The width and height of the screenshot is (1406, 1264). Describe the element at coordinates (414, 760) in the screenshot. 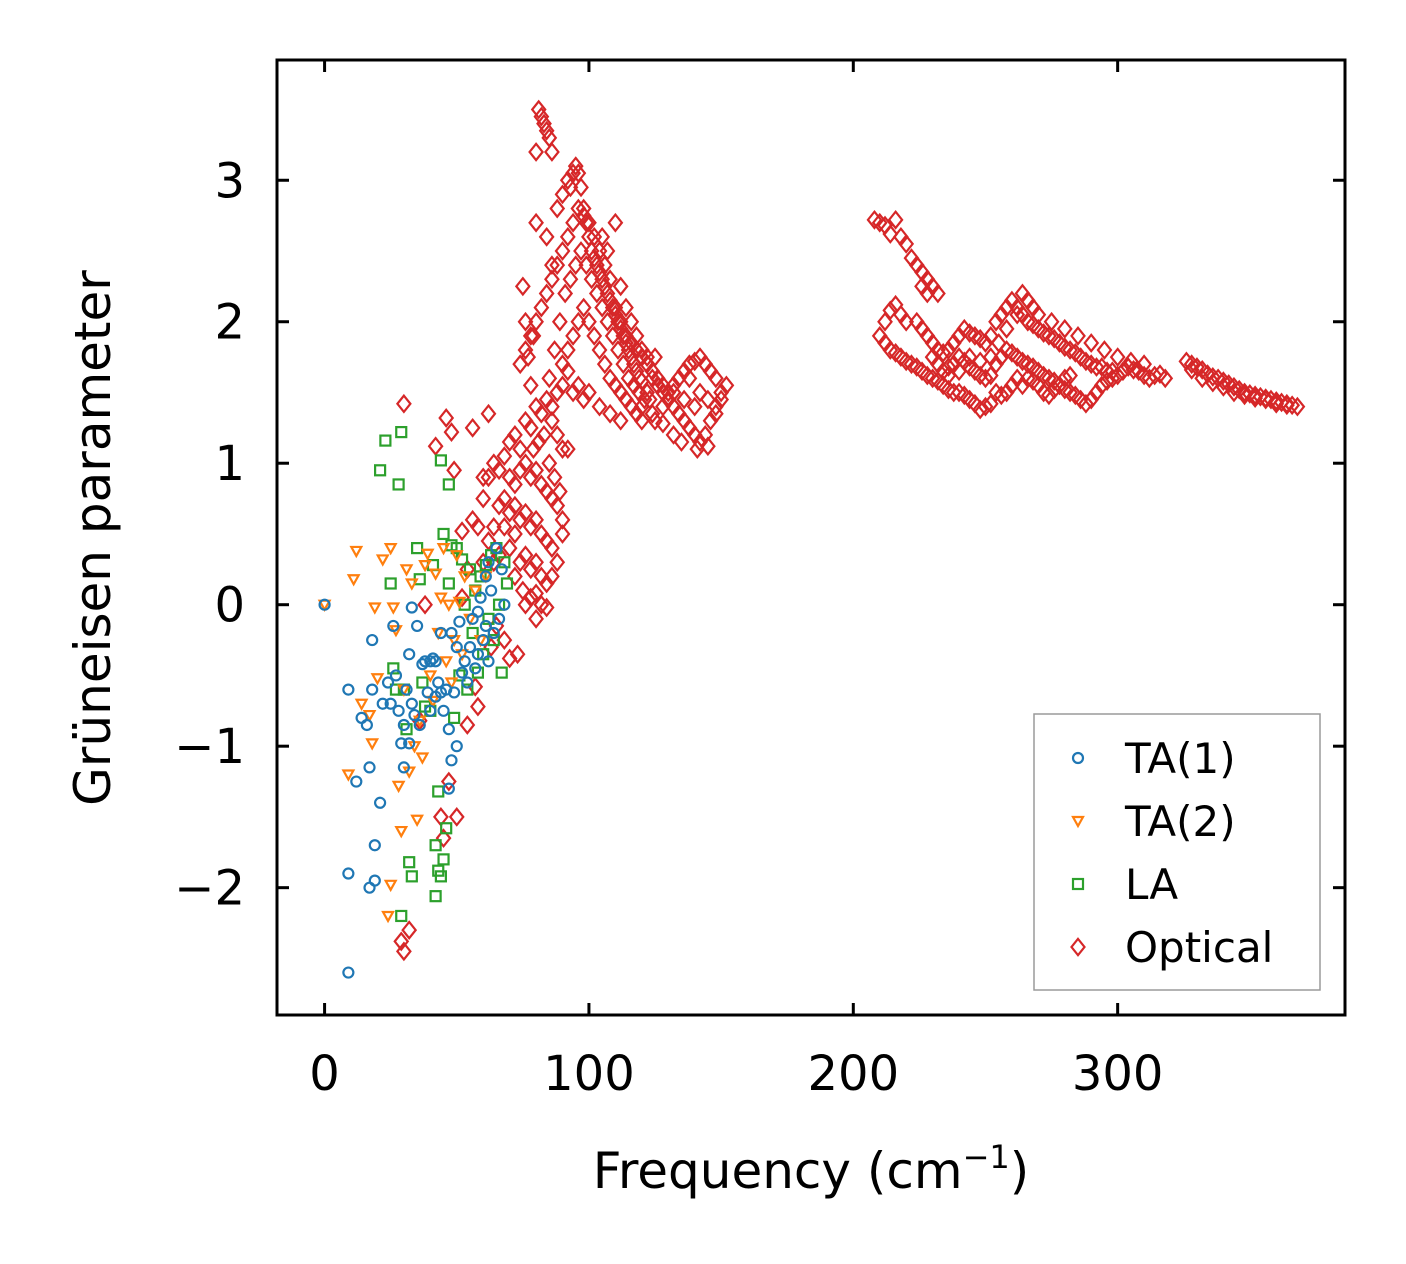

I see `series-ta-1-` at that location.